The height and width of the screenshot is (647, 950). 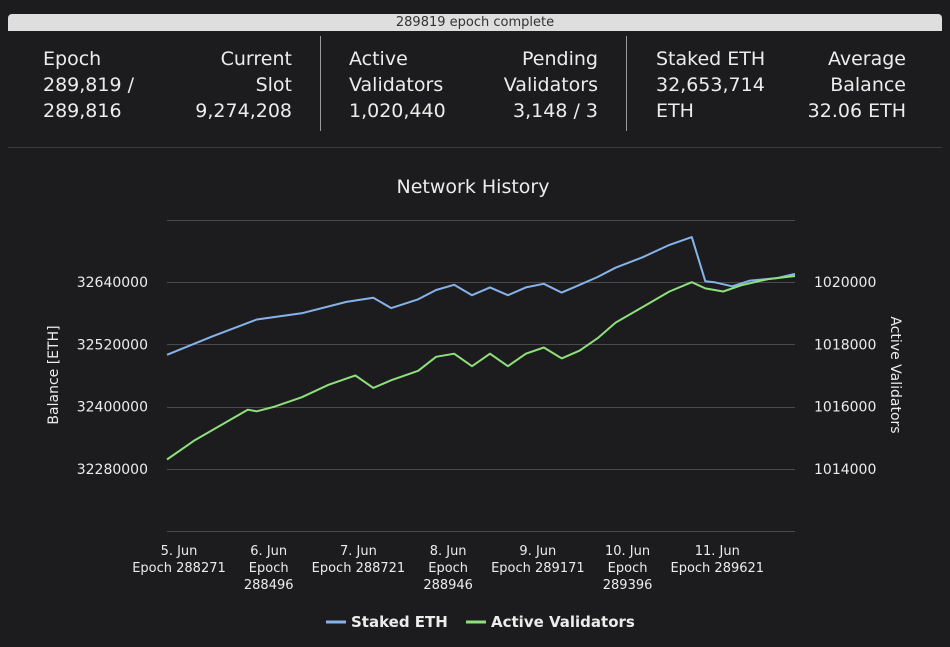 What do you see at coordinates (448, 551) in the screenshot?
I see `x-tick-label: 8. Jun` at bounding box center [448, 551].